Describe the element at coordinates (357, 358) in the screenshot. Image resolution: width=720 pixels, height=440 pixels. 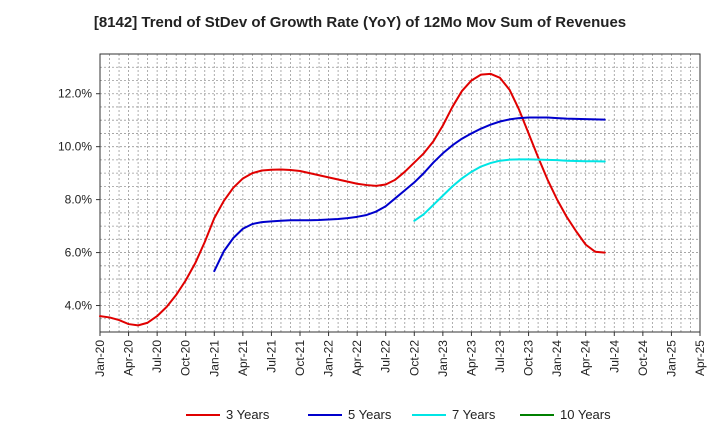
I see `x-tick-label: Apr-22` at that location.